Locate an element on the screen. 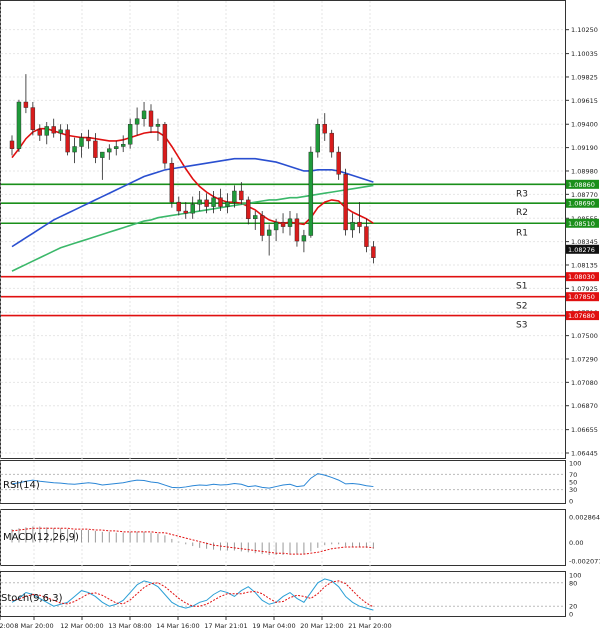 This screenshot has height=639, width=600. price-tick-label: 1.08770 is located at coordinates (584, 195).